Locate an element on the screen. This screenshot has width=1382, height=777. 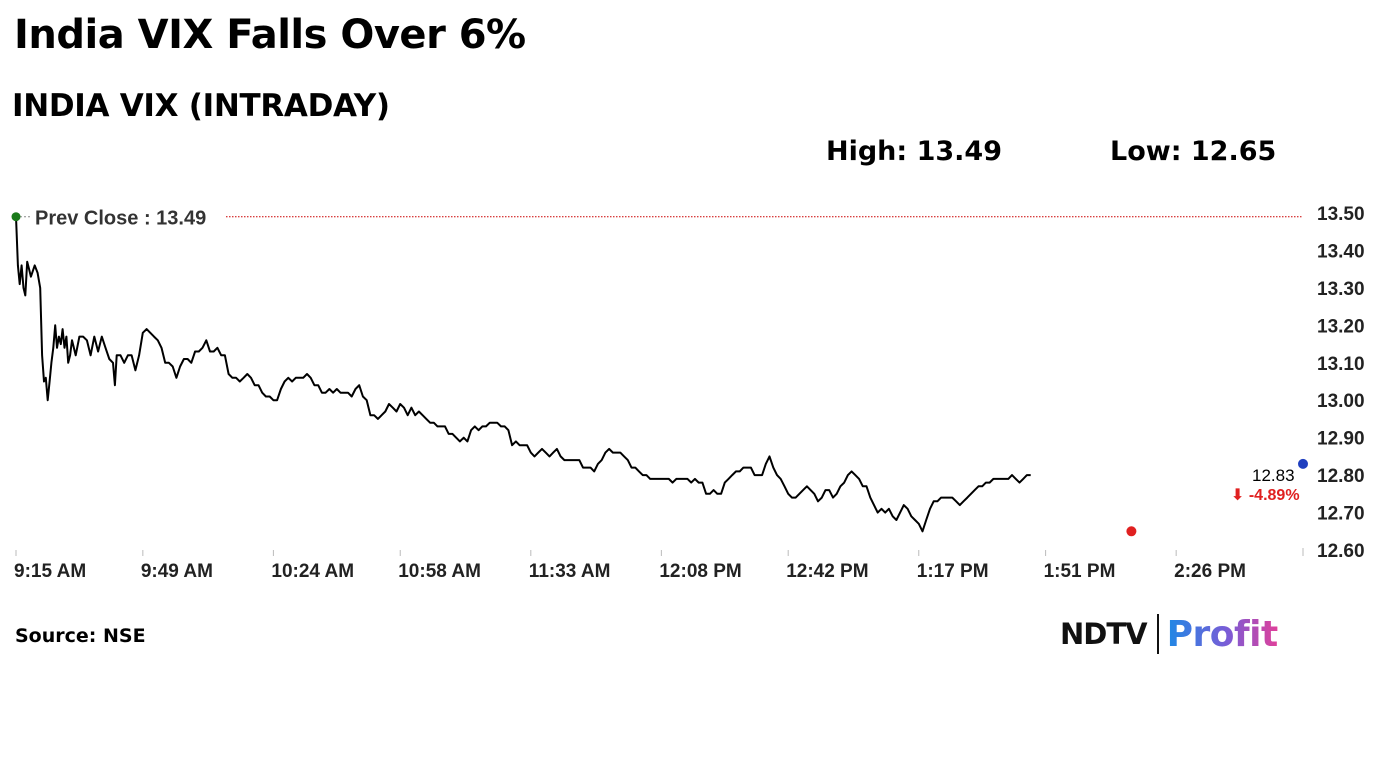
low-point is located at coordinates (1131, 531).